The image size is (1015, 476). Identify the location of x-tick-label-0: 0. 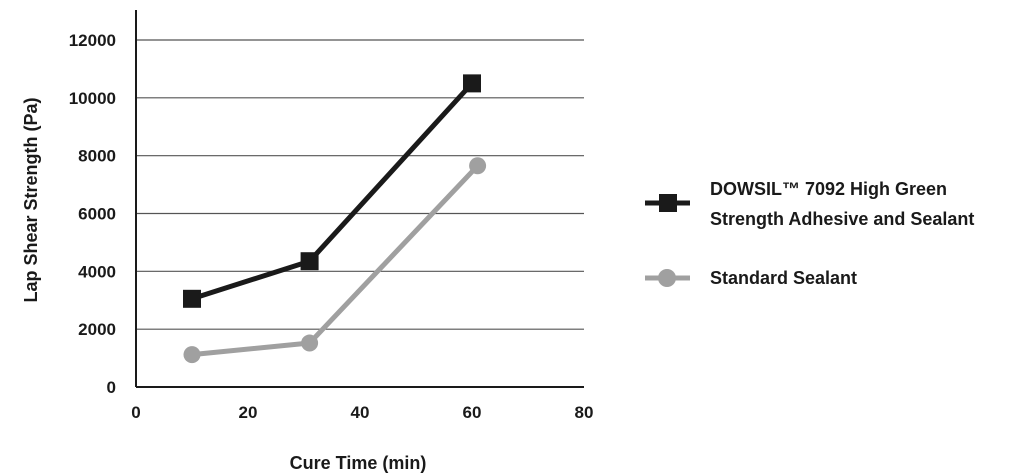
(135, 412).